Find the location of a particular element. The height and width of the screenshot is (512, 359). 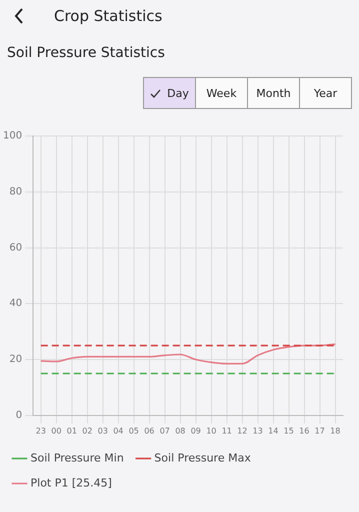

y-tick-label: 60 is located at coordinates (15, 248).